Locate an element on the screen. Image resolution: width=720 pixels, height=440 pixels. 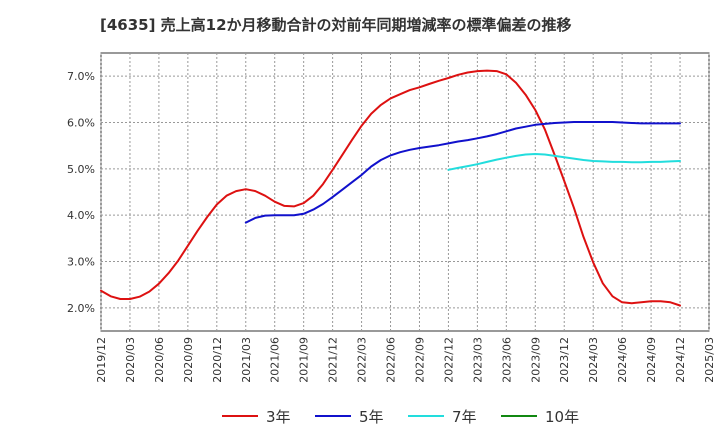
x-tick-label: 2023/09 is located at coordinates (535, 360).